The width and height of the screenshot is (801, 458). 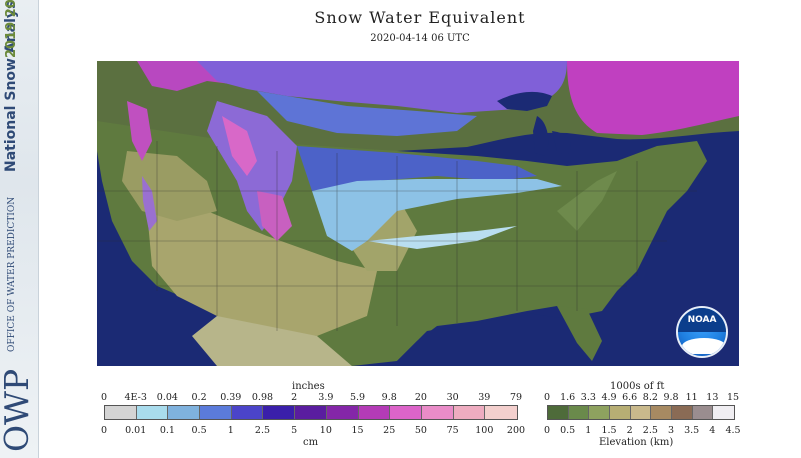 What do you see at coordinates (452, 397) in the screenshot?
I see `swe-top-tick: 30` at bounding box center [452, 397].